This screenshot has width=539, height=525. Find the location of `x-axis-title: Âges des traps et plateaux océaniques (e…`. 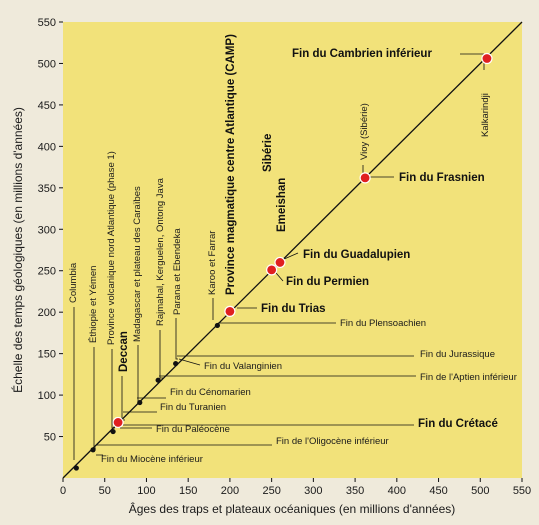

x-axis-title: Âges des traps et plateaux océaniques (e… is located at coordinates (292, 508).